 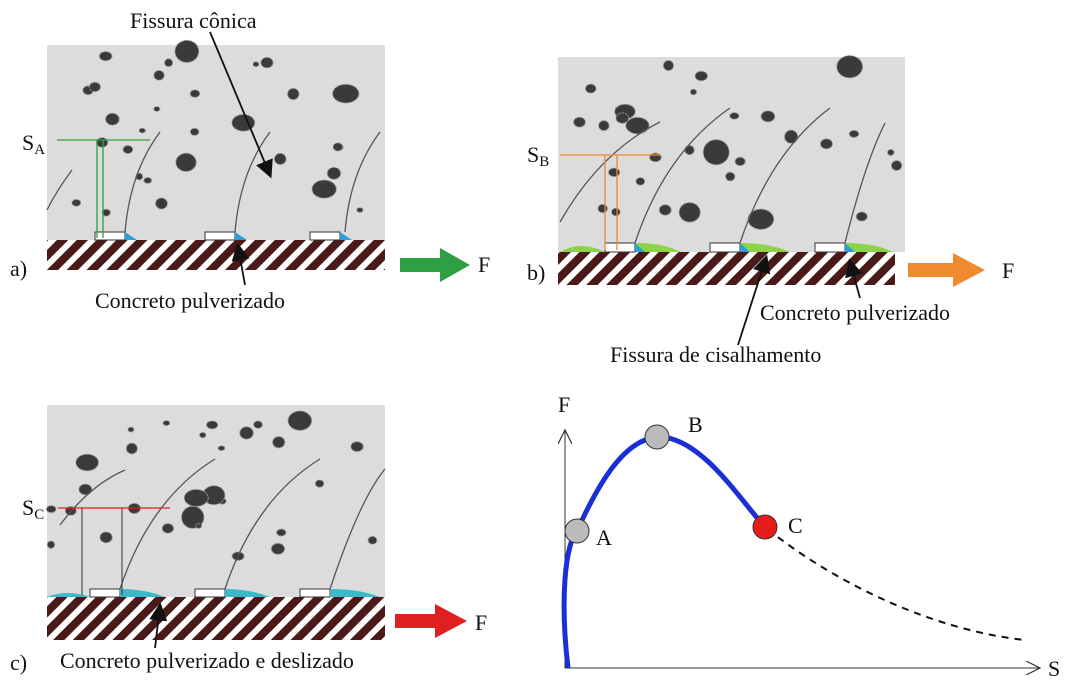 I want to click on point-label: C, so click(x=795, y=525).